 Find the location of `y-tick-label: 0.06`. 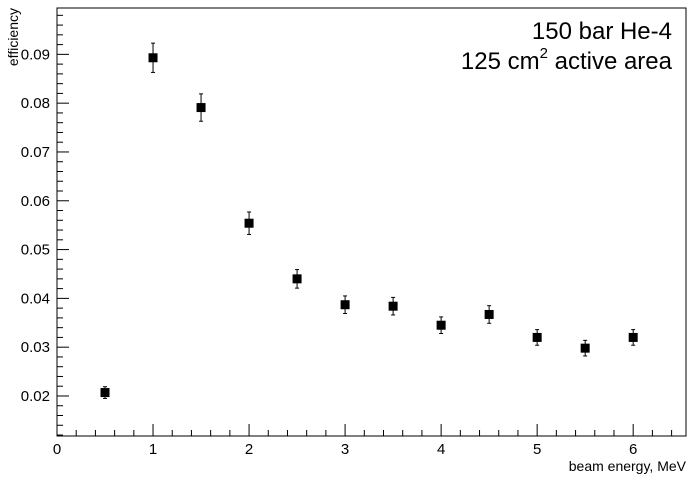

y-tick-label: 0.06 is located at coordinates (35, 201).